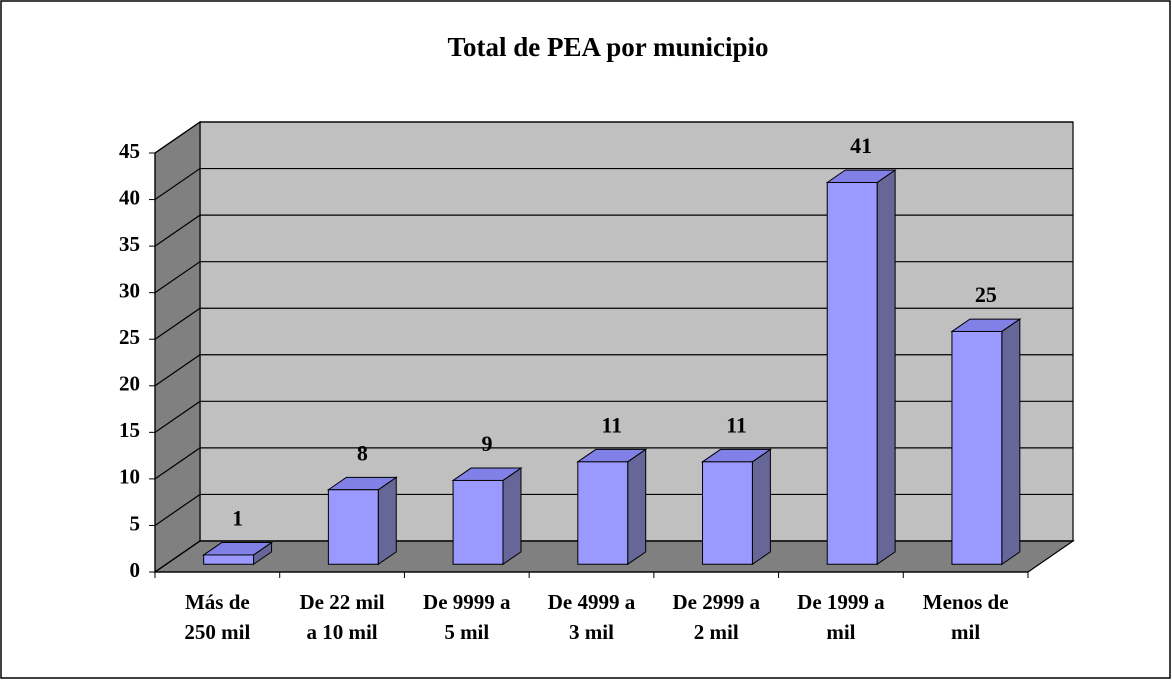  Describe the element at coordinates (841, 602) in the screenshot. I see `x-tick-label: De 1999 a` at that location.